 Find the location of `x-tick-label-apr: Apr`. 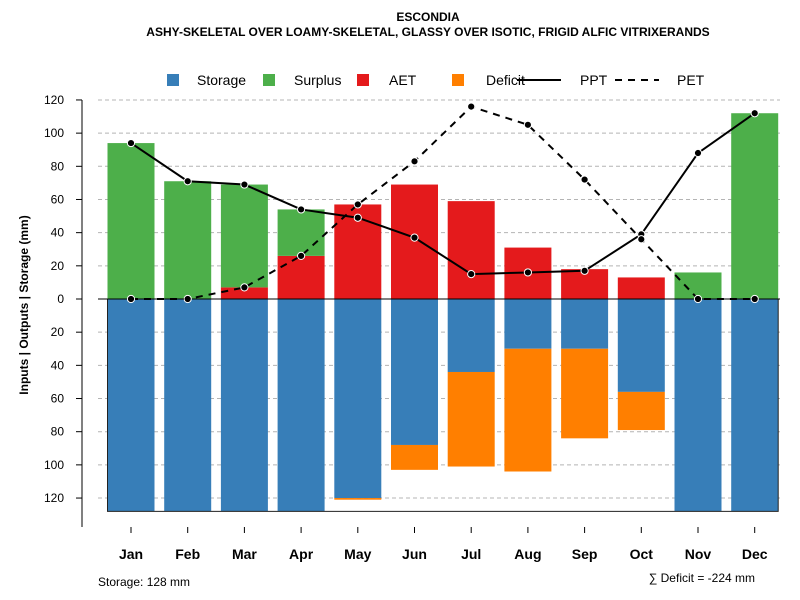

x-tick-label-apr: Apr is located at coordinates (301, 554).